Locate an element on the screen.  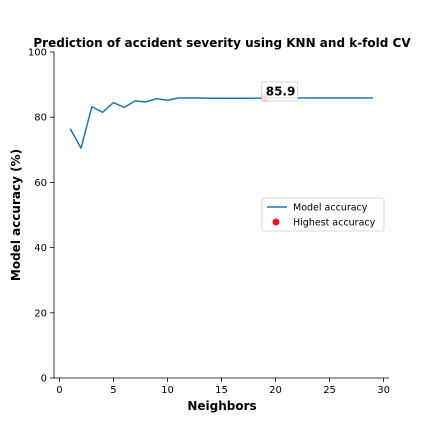
legend-frame is located at coordinates (323, 214).